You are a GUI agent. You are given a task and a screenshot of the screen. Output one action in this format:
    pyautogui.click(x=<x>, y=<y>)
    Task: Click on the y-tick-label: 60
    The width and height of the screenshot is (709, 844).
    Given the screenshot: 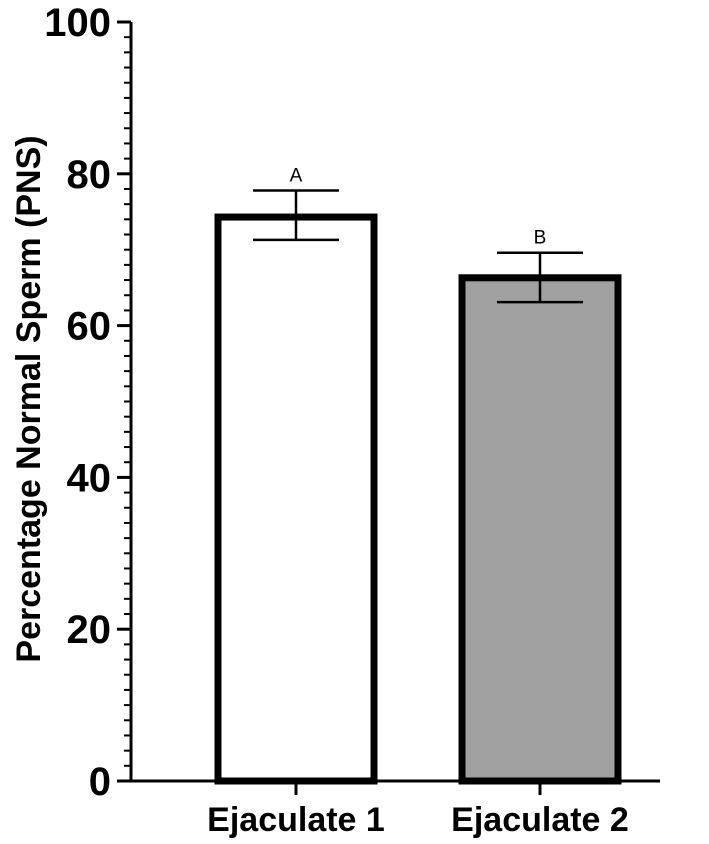 What is the action you would take?
    pyautogui.click(x=89, y=327)
    